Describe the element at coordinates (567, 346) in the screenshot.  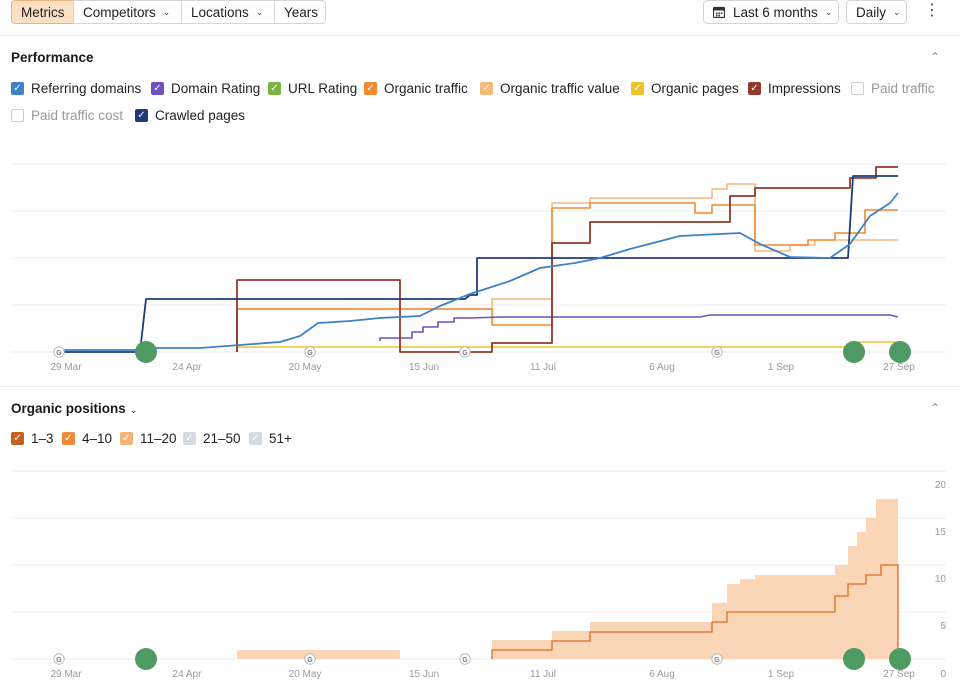
I see `series-line-organic-pages` at that location.